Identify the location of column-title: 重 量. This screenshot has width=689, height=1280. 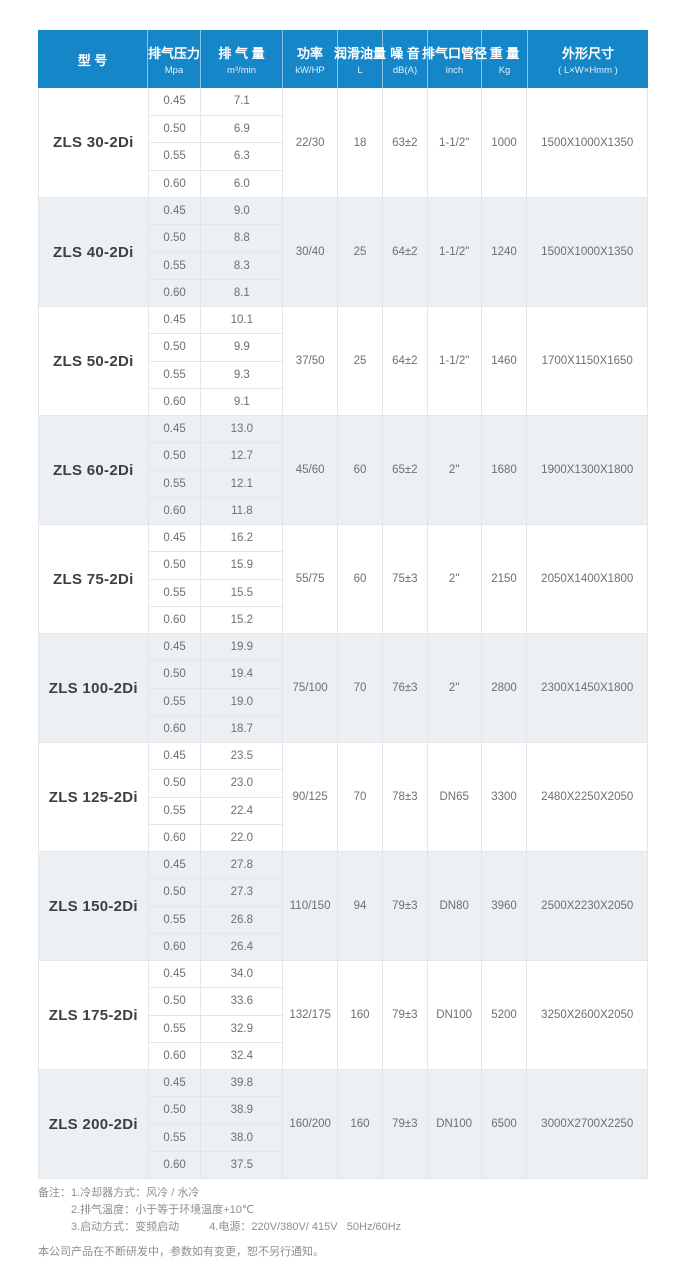
(504, 53).